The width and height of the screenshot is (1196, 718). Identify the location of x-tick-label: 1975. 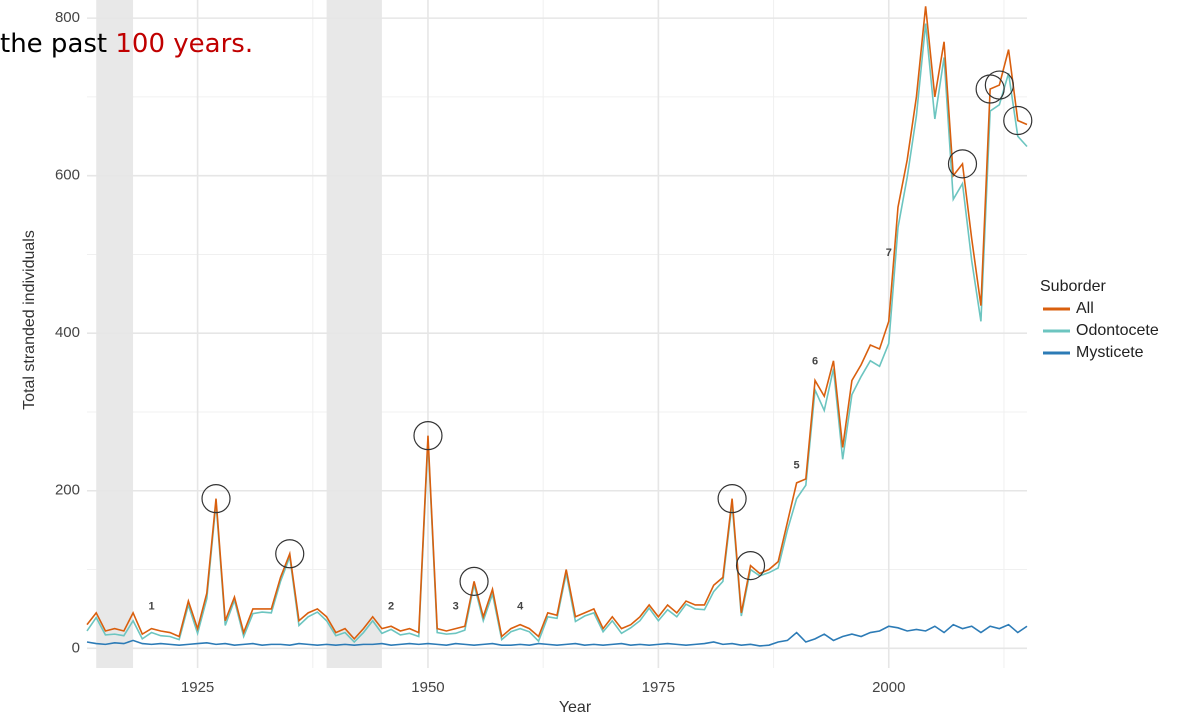
(658, 687).